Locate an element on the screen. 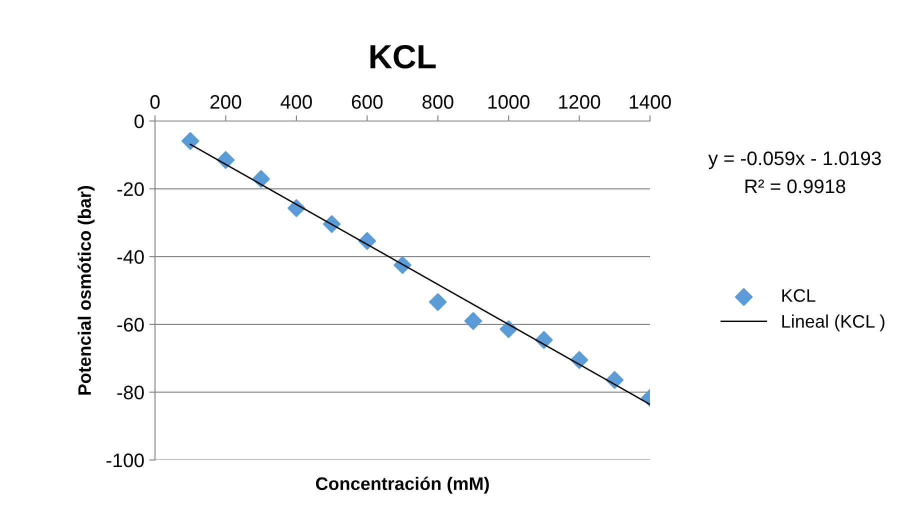 The height and width of the screenshot is (524, 922). x-tick-label: 200 is located at coordinates (226, 102).